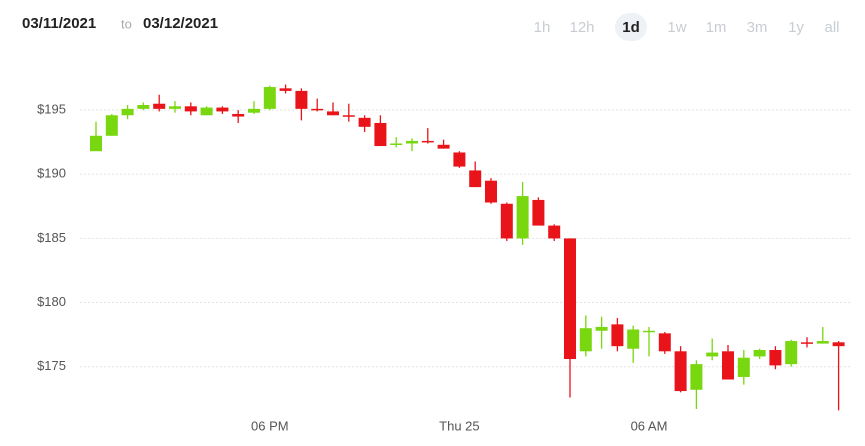 The image size is (865, 446). I want to click on x-tick-label: 06 AM, so click(649, 425).